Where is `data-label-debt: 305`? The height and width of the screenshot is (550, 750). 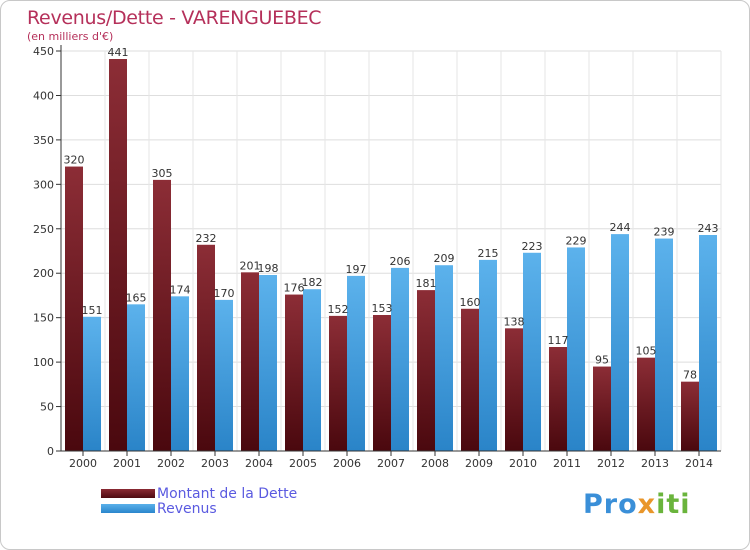 data-label-debt: 305 is located at coordinates (162, 173).